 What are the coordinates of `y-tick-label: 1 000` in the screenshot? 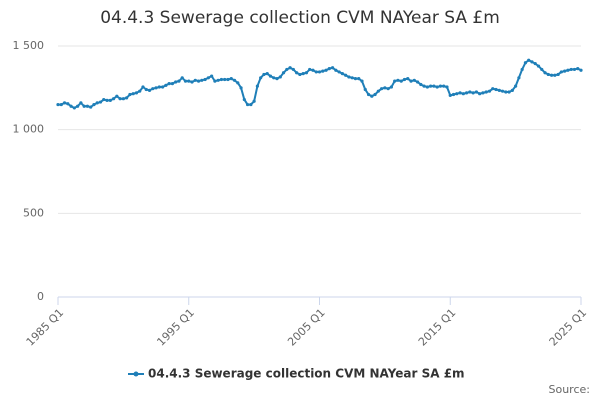 It's located at (29, 129).